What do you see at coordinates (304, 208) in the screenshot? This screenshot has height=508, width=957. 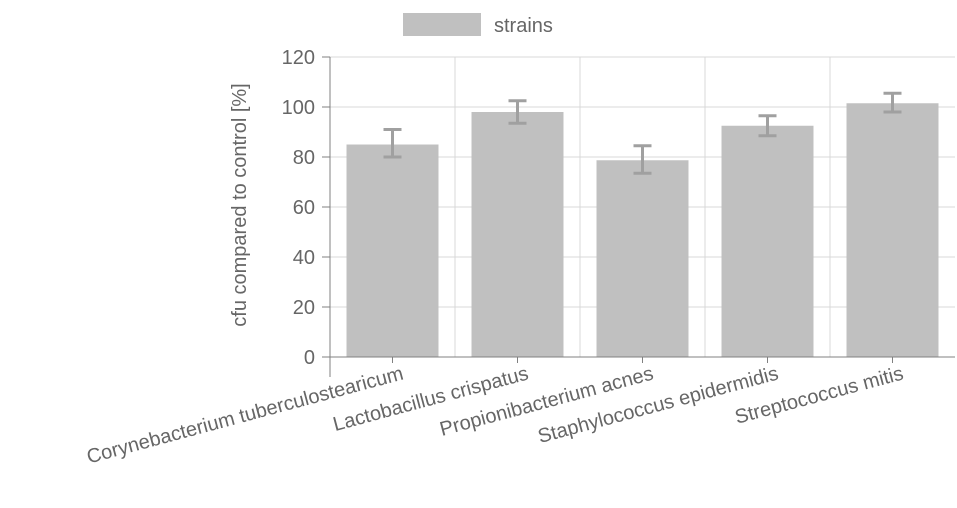 I see `y-tick-label: 60` at bounding box center [304, 208].